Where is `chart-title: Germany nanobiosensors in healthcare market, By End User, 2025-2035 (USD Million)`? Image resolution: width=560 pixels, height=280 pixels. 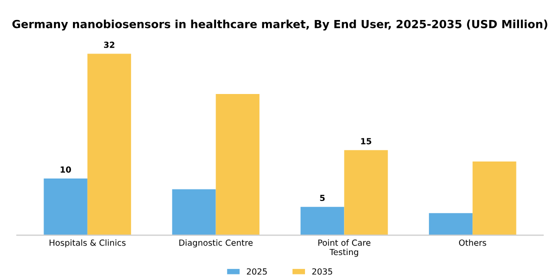 chart-title: Germany nanobiosensors in healthcare market, By End User, 2025-2035 (USD Million) is located at coordinates (280, 25).